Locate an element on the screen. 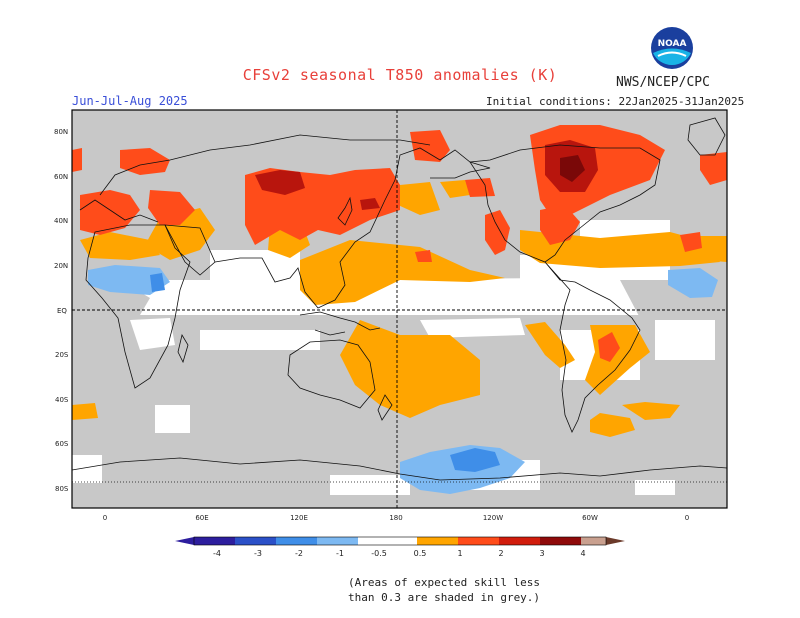  agency-label: NWS/NCEP/CPC is located at coordinates (663, 82).